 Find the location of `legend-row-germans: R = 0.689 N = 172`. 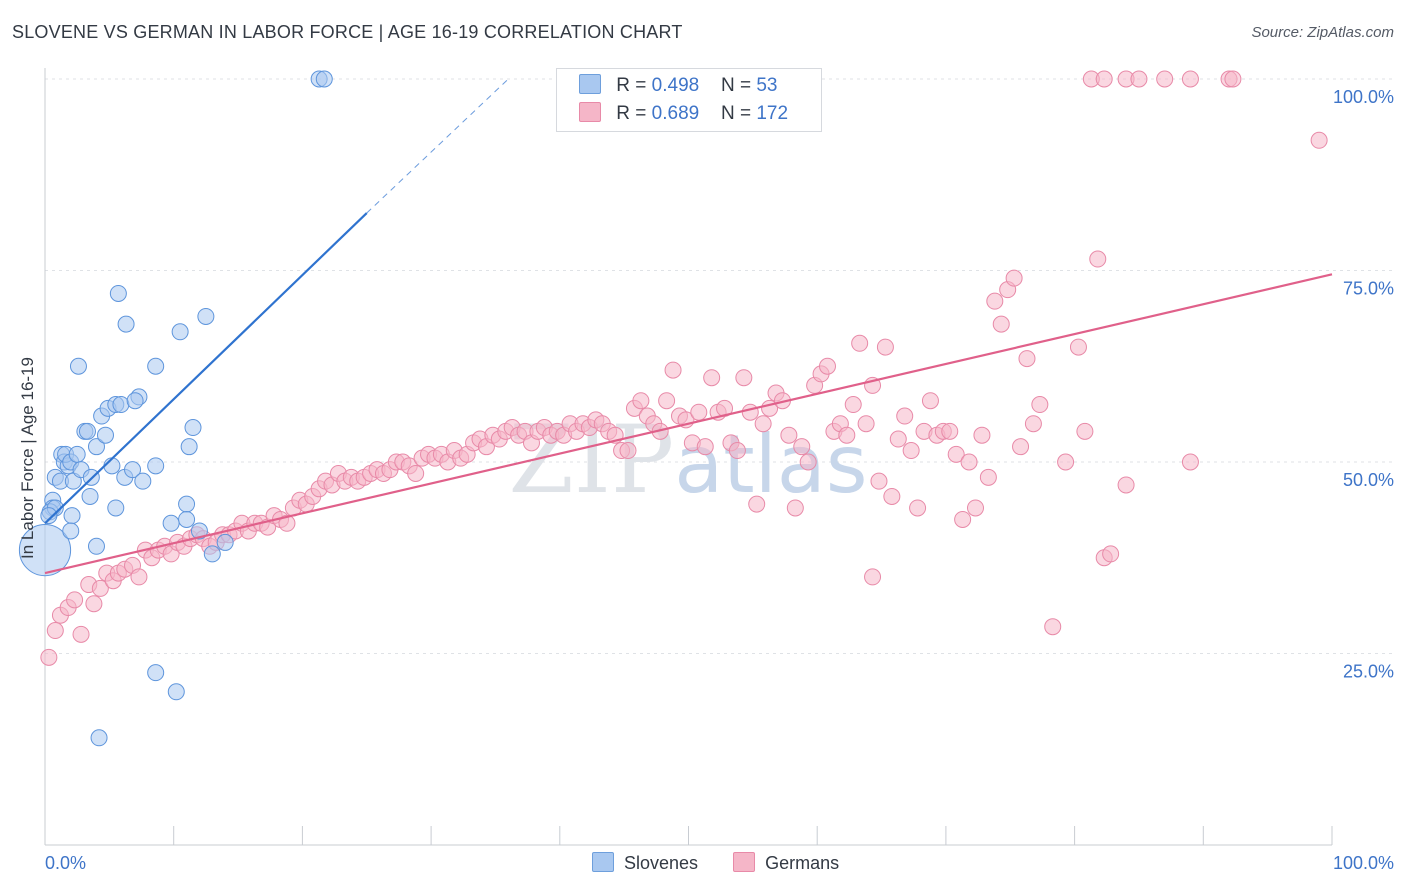

legend-row-germans: R = 0.689 N = 172 is located at coordinates (683, 116).